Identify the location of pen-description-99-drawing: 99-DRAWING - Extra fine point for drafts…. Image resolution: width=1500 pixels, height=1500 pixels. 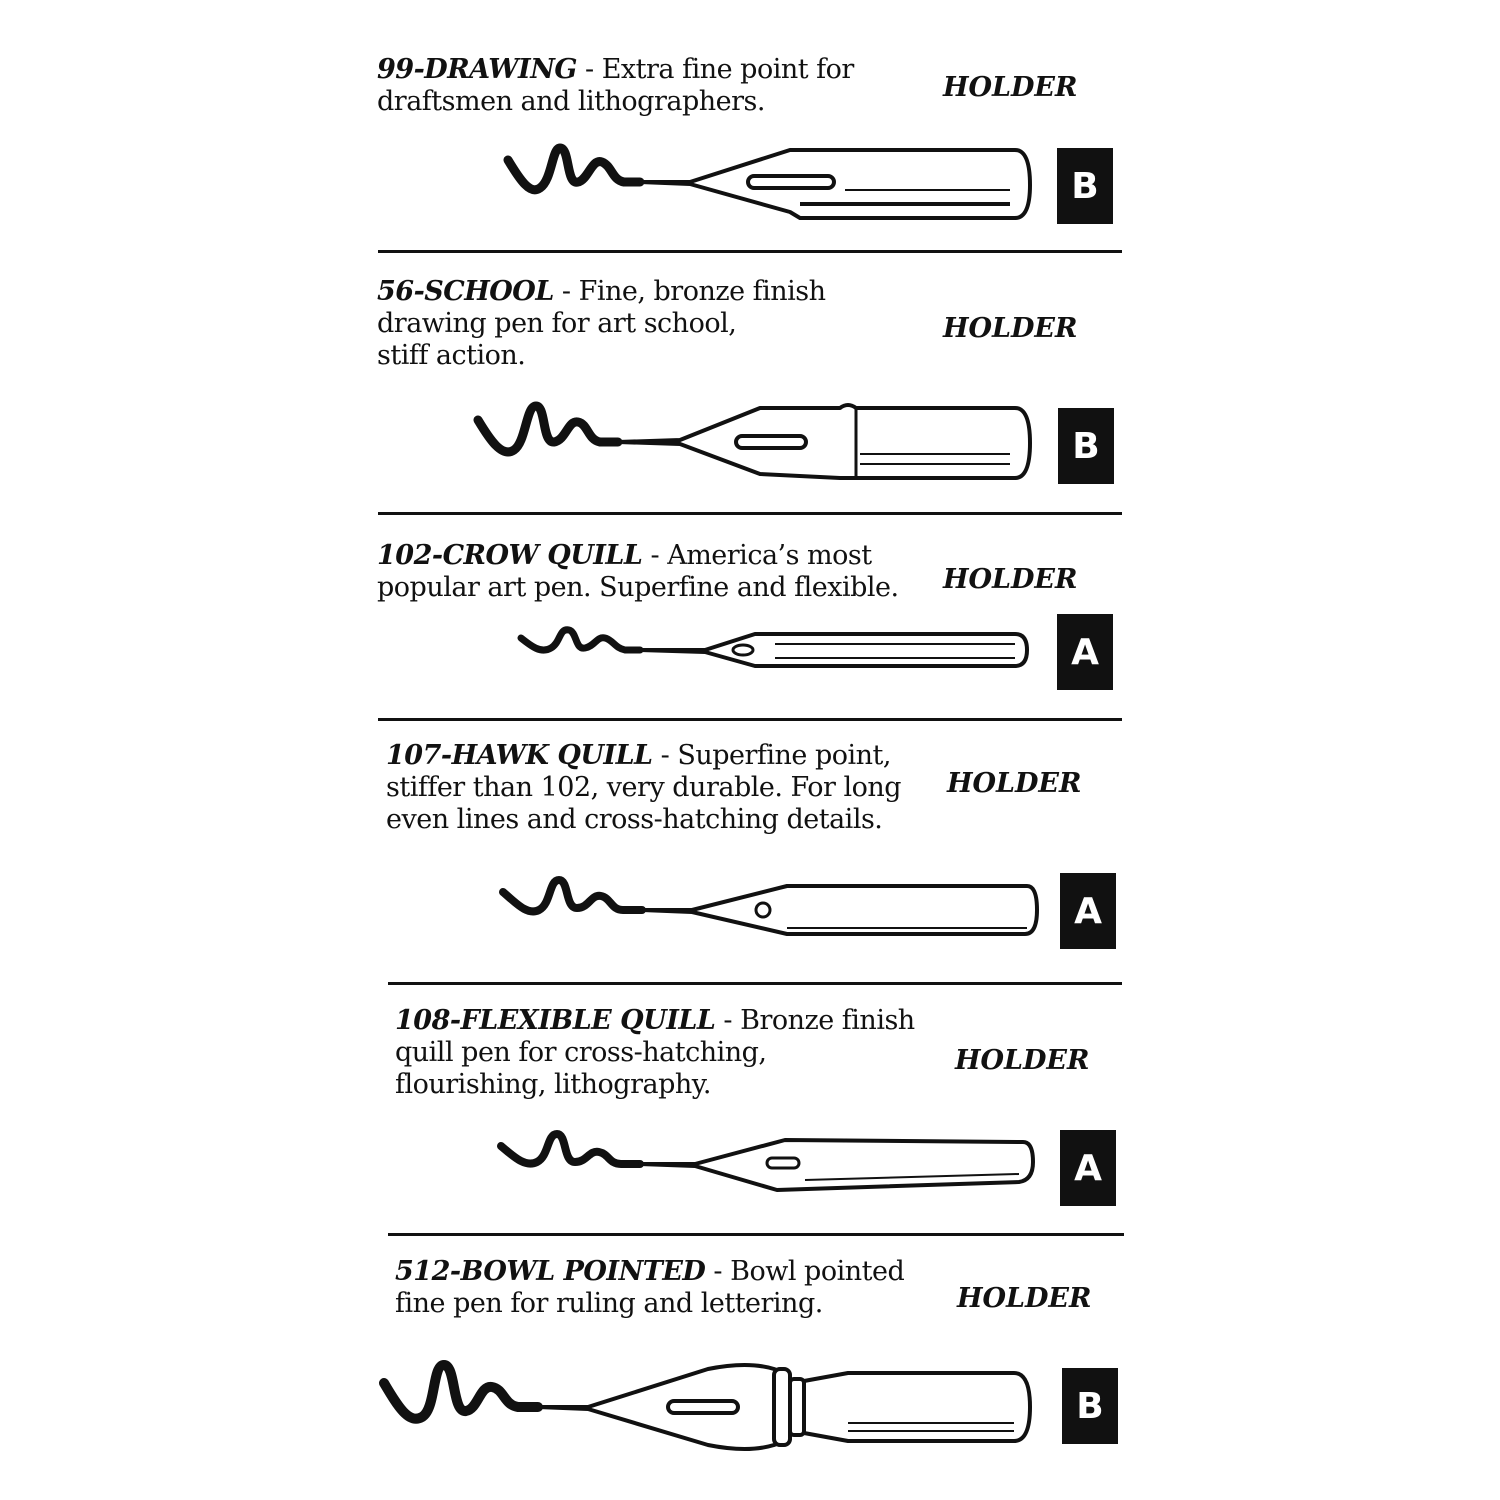
(615, 86).